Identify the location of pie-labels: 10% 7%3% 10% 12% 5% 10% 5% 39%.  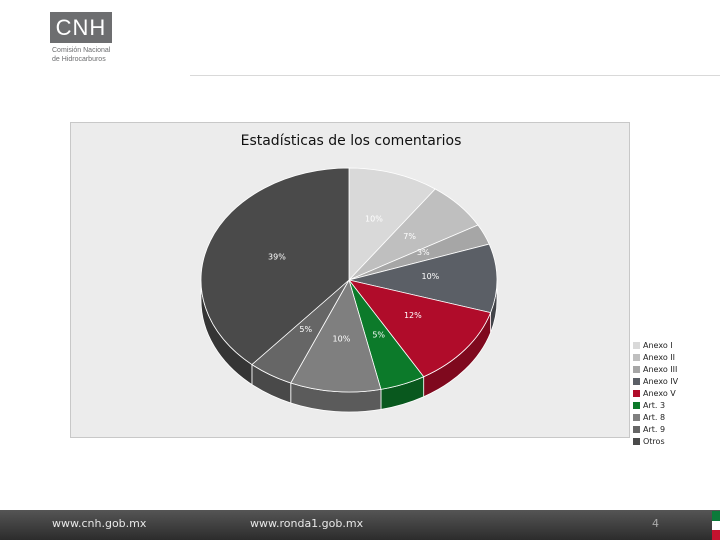
(354, 278).